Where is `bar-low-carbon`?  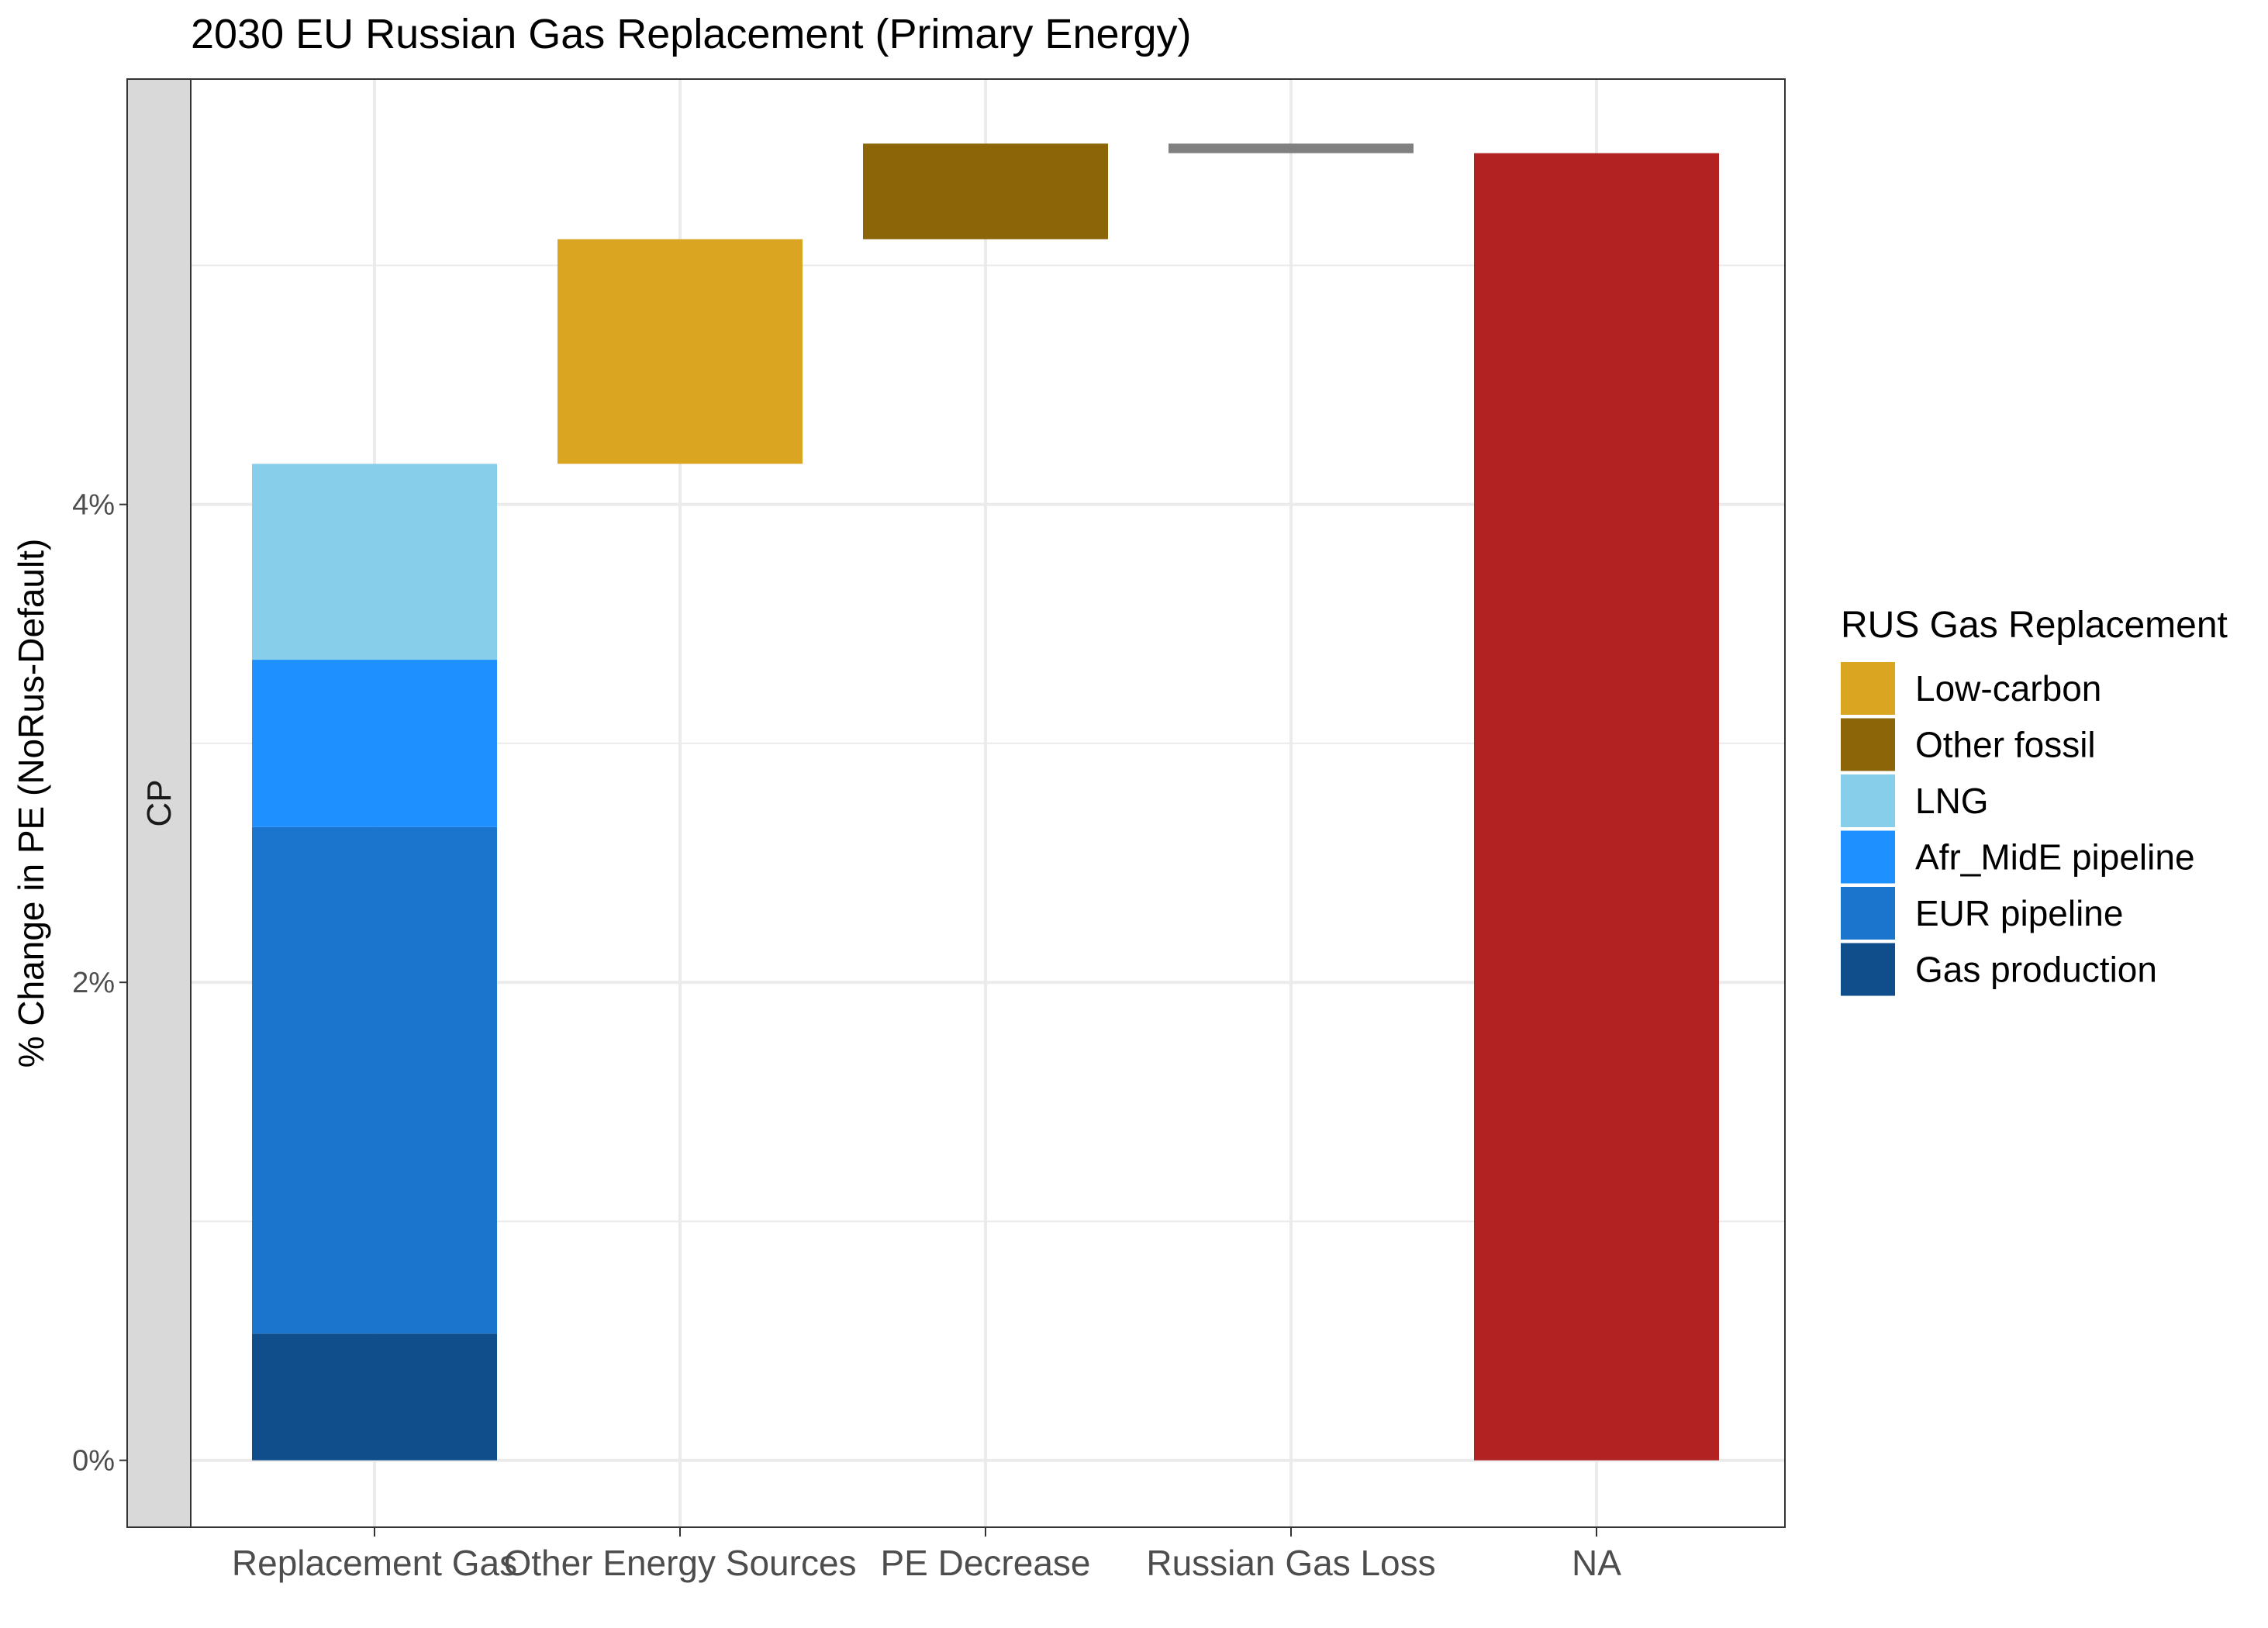 bar-low-carbon is located at coordinates (680, 352).